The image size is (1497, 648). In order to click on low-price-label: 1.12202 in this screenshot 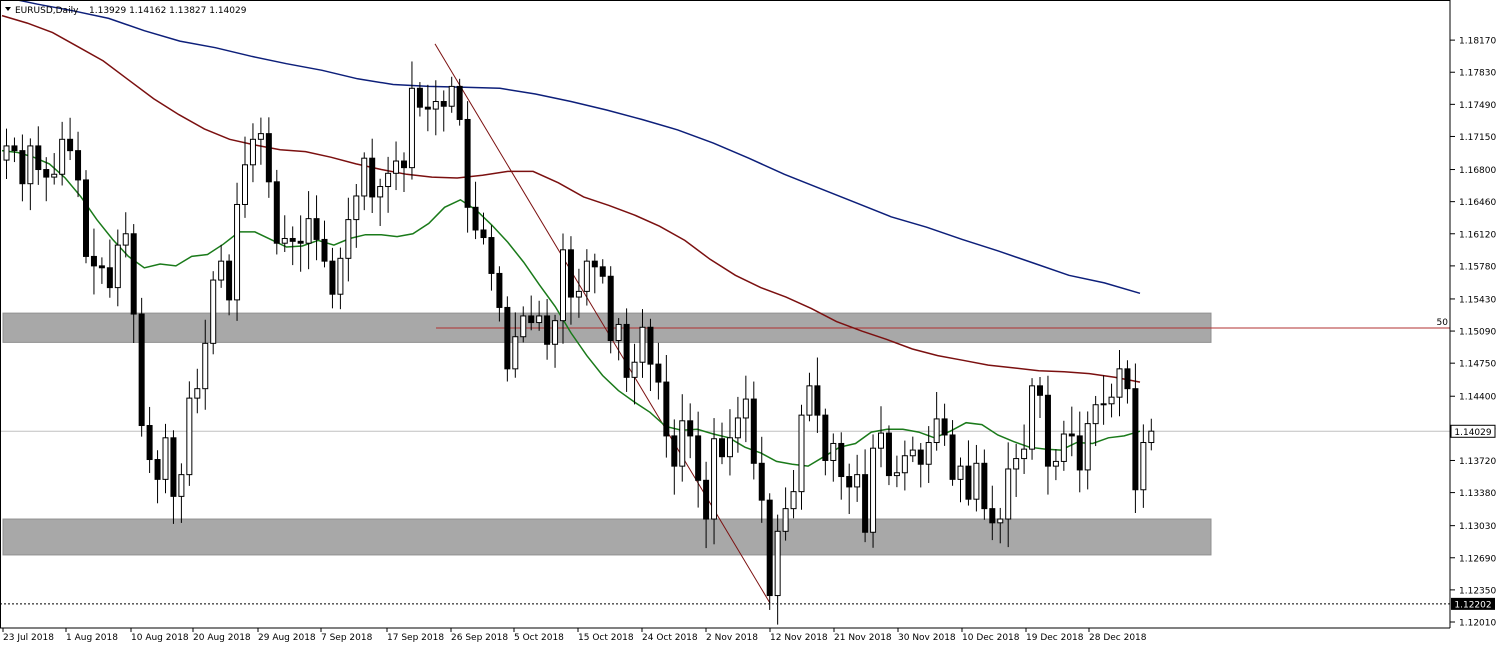, I will do `click(1472, 605)`.